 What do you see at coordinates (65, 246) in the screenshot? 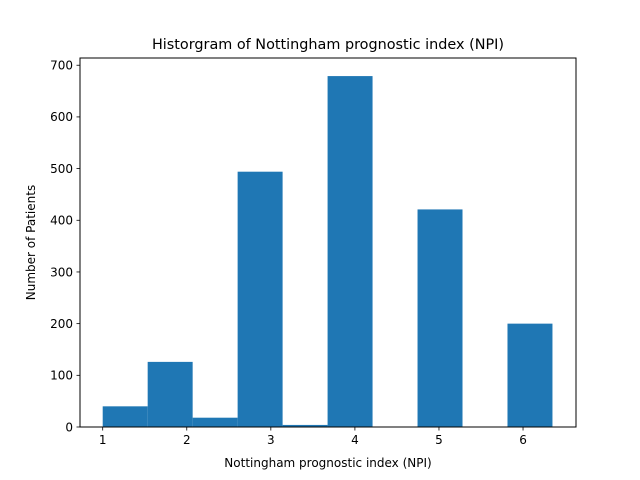
I see `y-axis-ticks: 0 100 200 300 400 500 600 700` at bounding box center [65, 246].